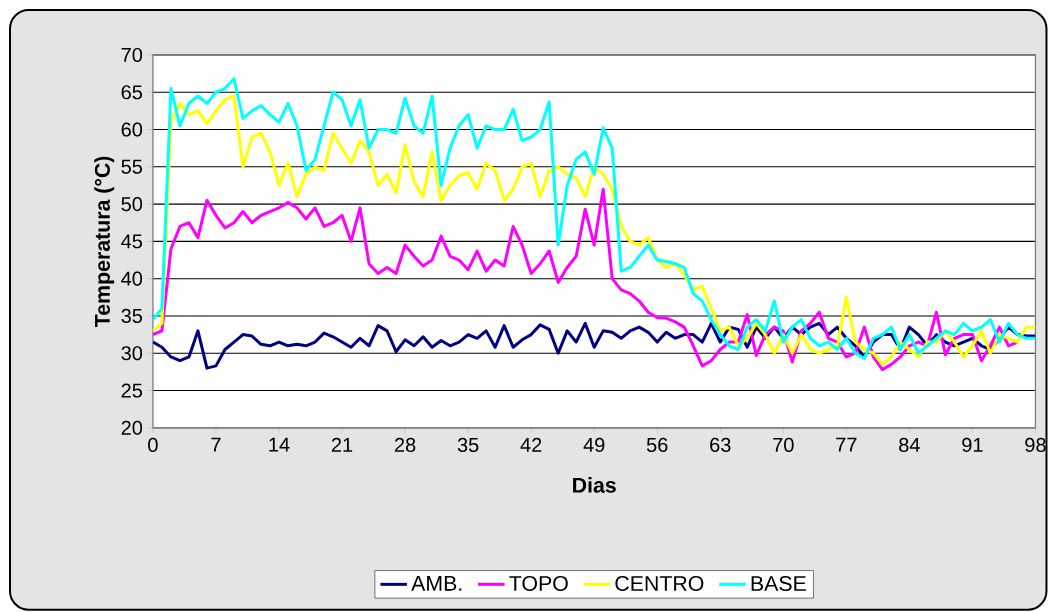 The height and width of the screenshot is (612, 1051). I want to click on y-tick-label: 70, so click(132, 55).